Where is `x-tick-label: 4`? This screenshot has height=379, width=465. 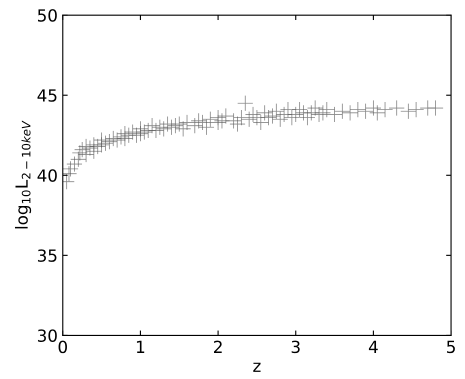 x-tick-label: 4 is located at coordinates (373, 346).